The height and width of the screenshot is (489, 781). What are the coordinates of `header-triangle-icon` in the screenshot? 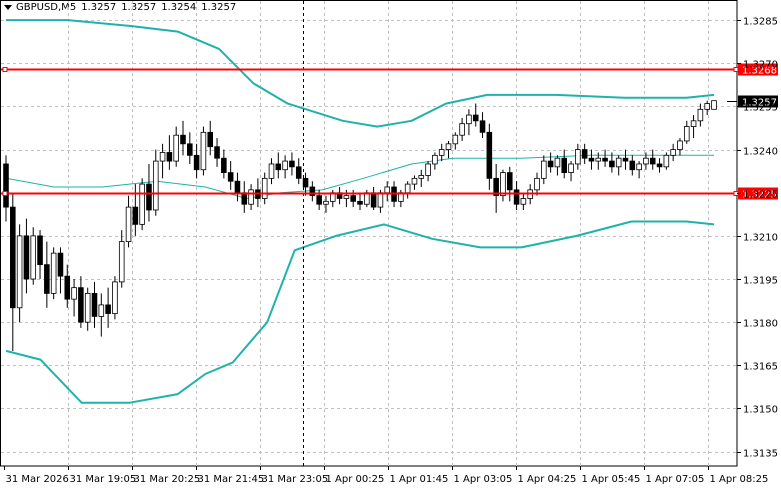 It's located at (8, 7).